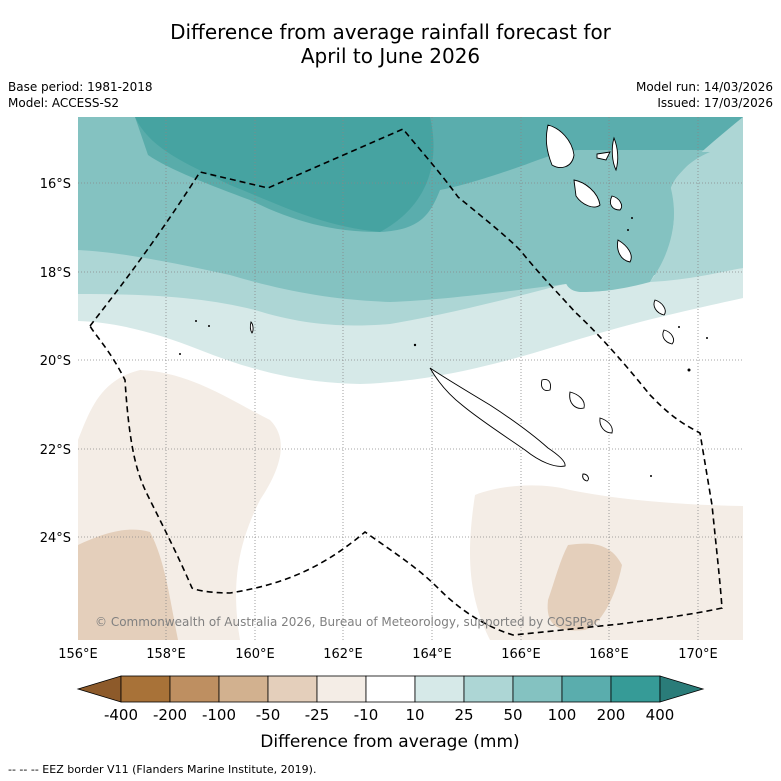 This screenshot has width=781, height=781. Describe the element at coordinates (637, 221) in the screenshot. I see `band-50-100-right-inner` at that location.